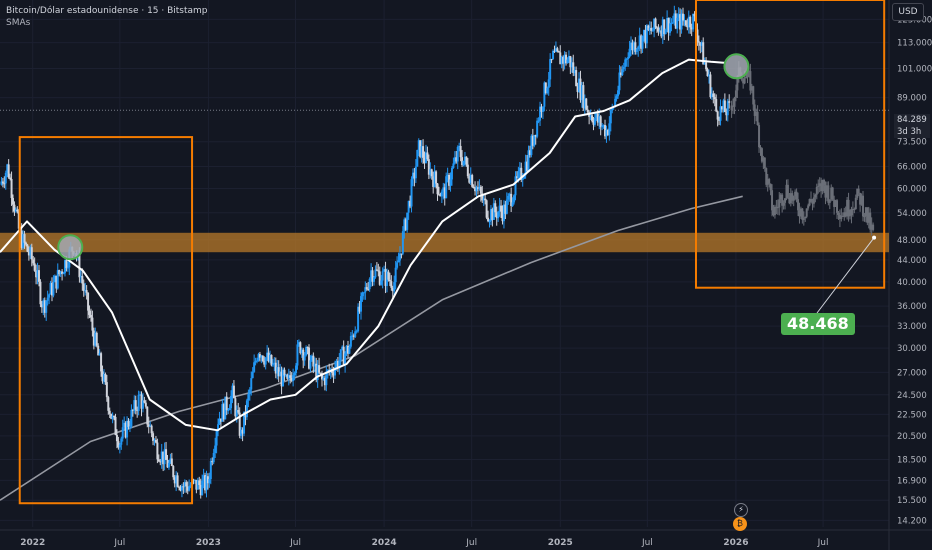  Describe the element at coordinates (912, 132) in the screenshot. I see `countdown-label: 3d 3h` at that location.